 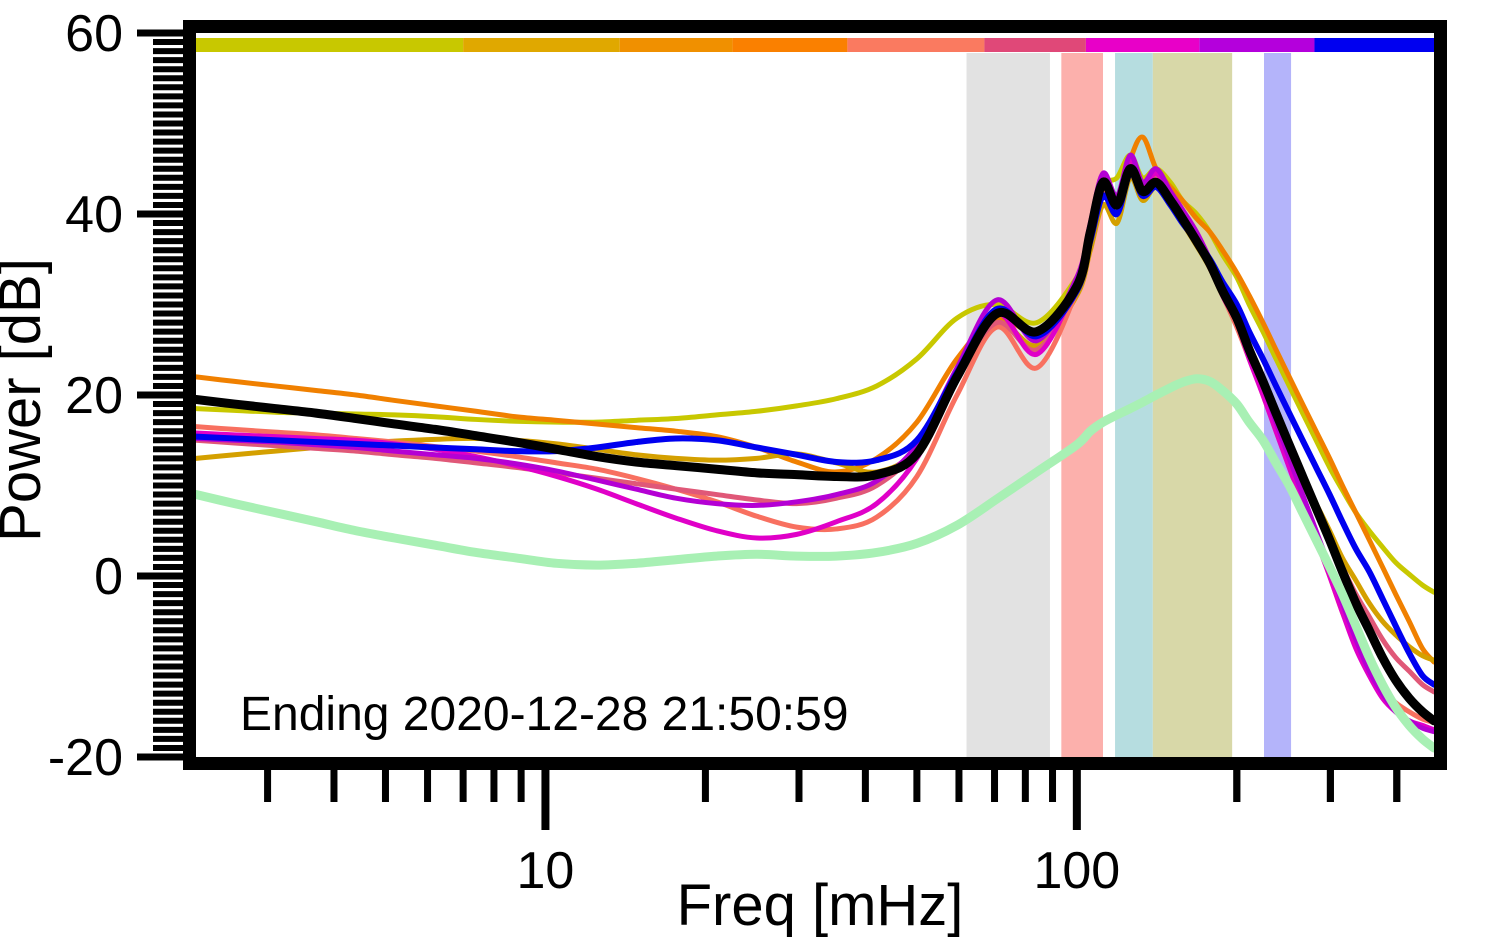 I want to click on band-gray, so click(x=1008, y=405).